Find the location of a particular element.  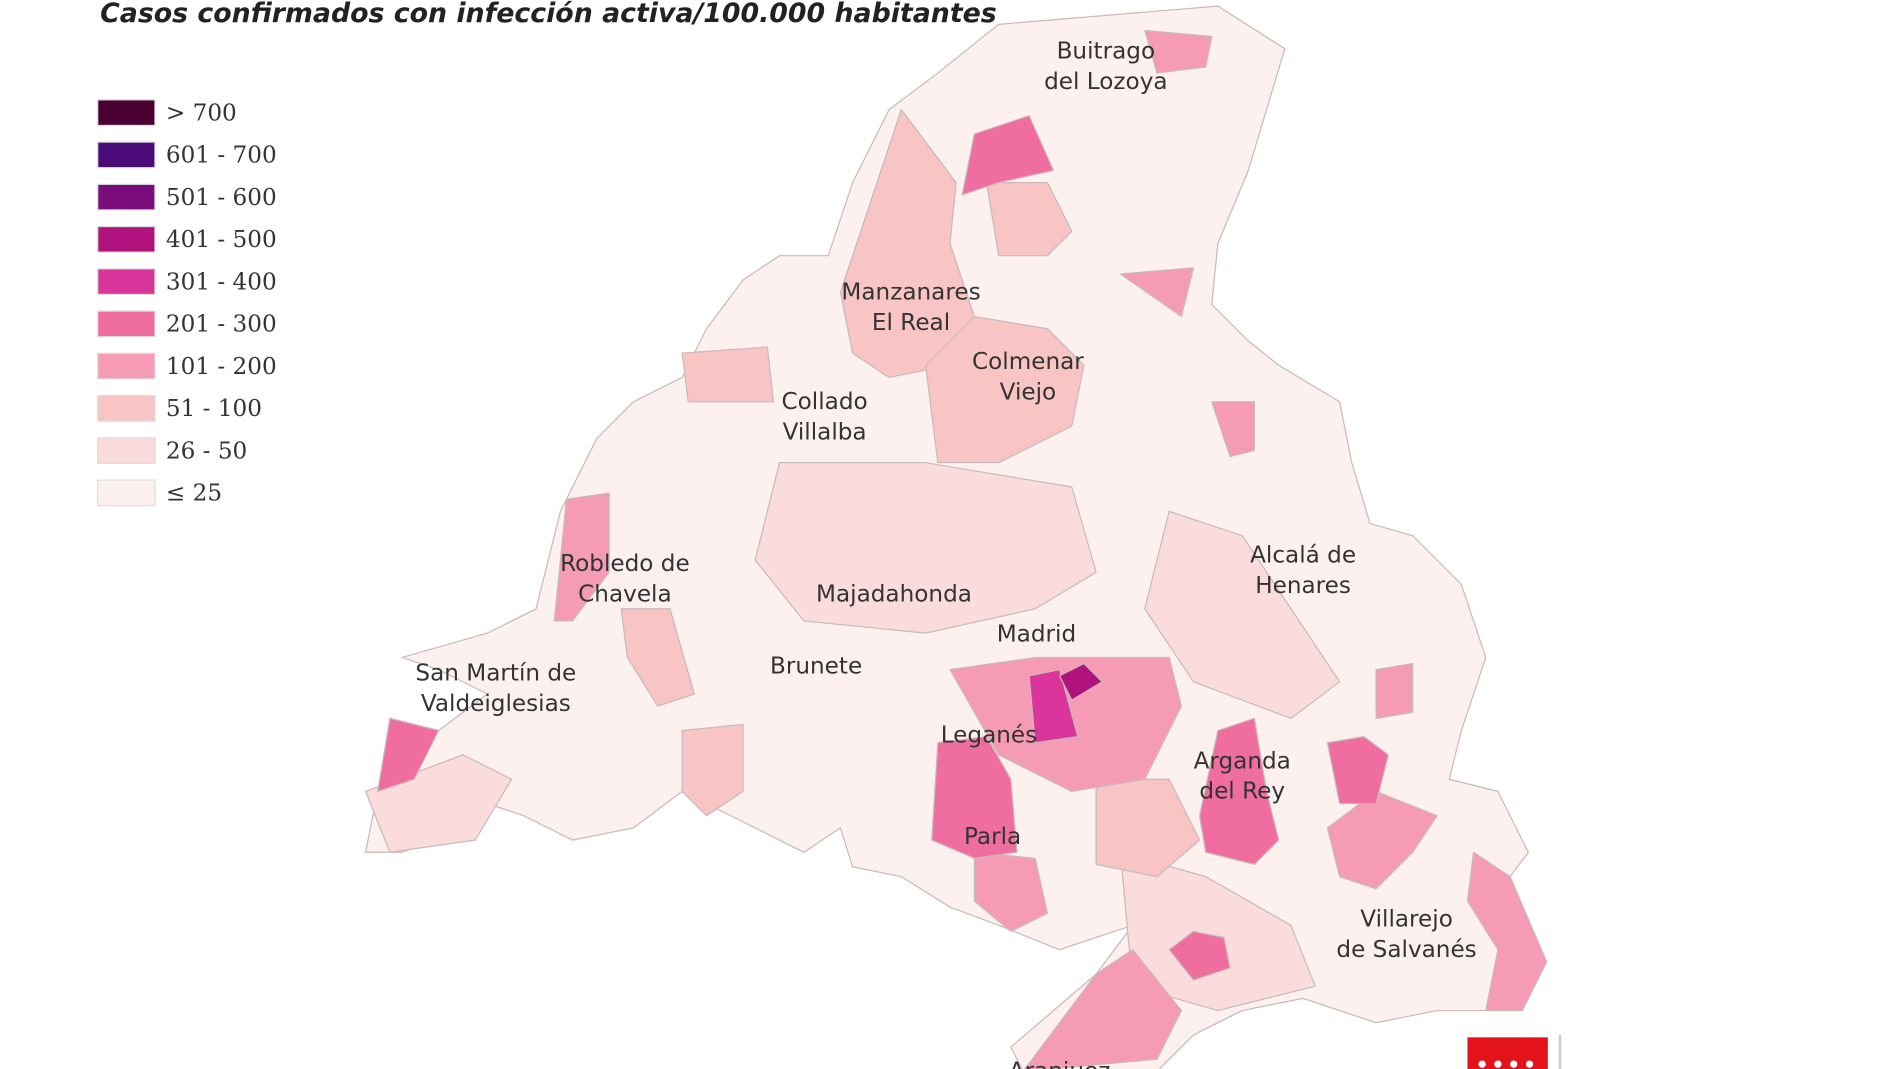

place-label: Alcalá de is located at coordinates (1303, 556).